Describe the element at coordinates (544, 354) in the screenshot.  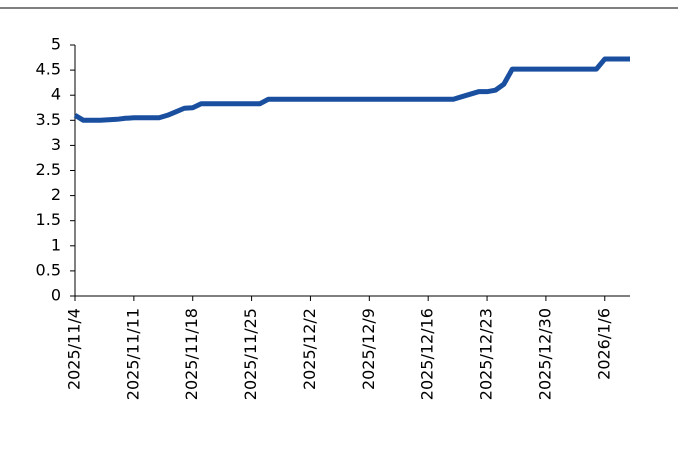
I see `x-tick-label: 2025/12/30` at that location.